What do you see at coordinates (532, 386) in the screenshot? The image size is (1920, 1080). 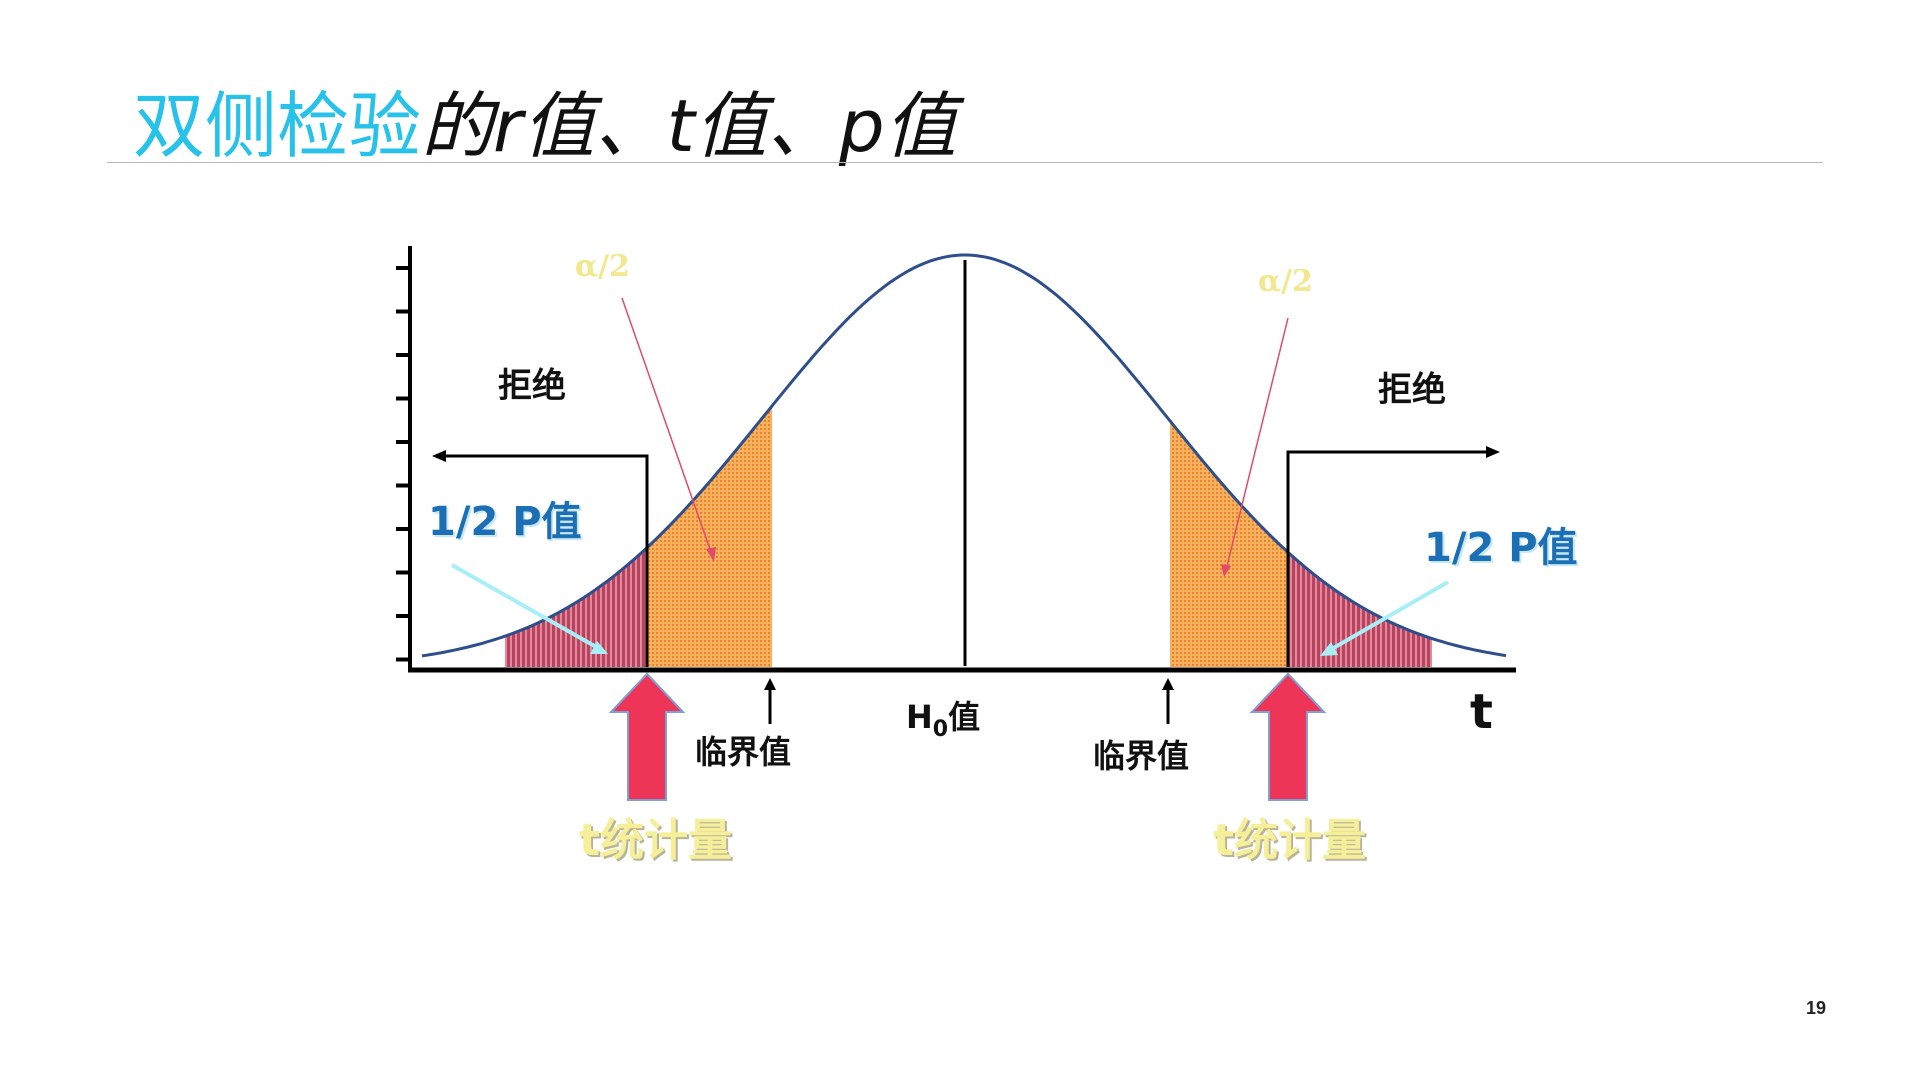 I see `left-reject-label: 拒绝` at bounding box center [532, 386].